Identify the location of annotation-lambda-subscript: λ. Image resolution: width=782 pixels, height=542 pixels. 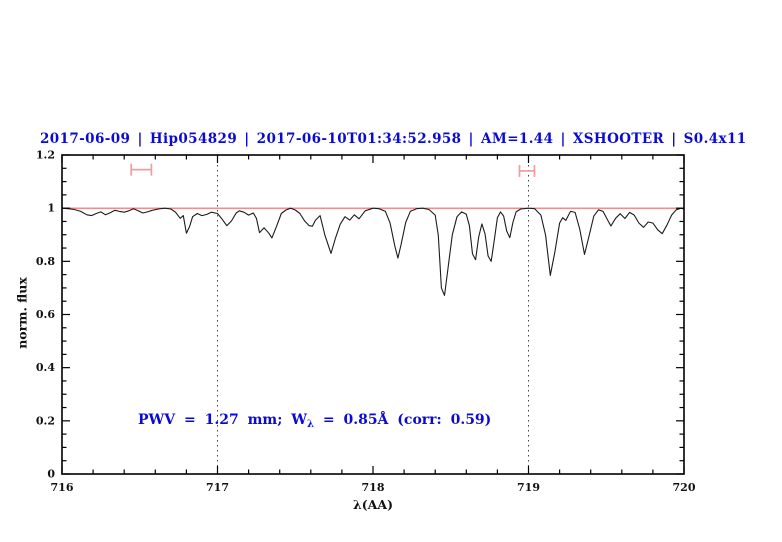
(310, 424).